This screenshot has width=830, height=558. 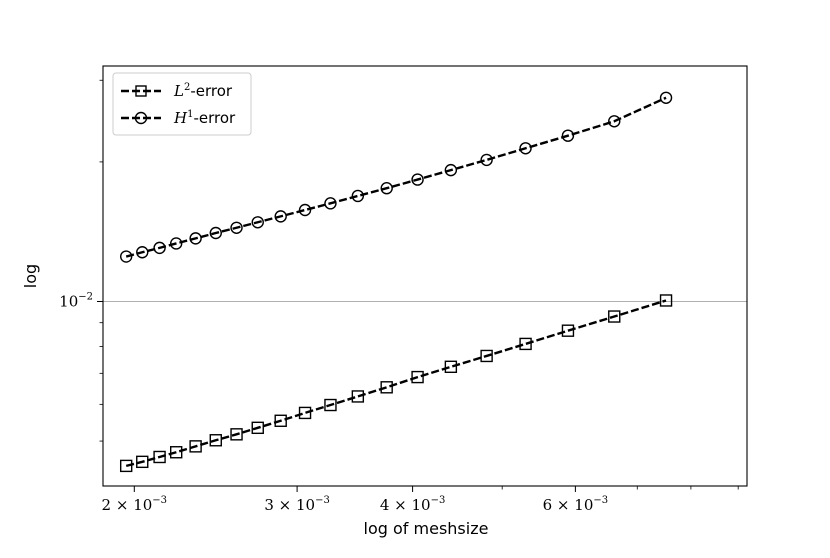 I want to click on x-axis-title: log of meshsize, so click(x=426, y=528).